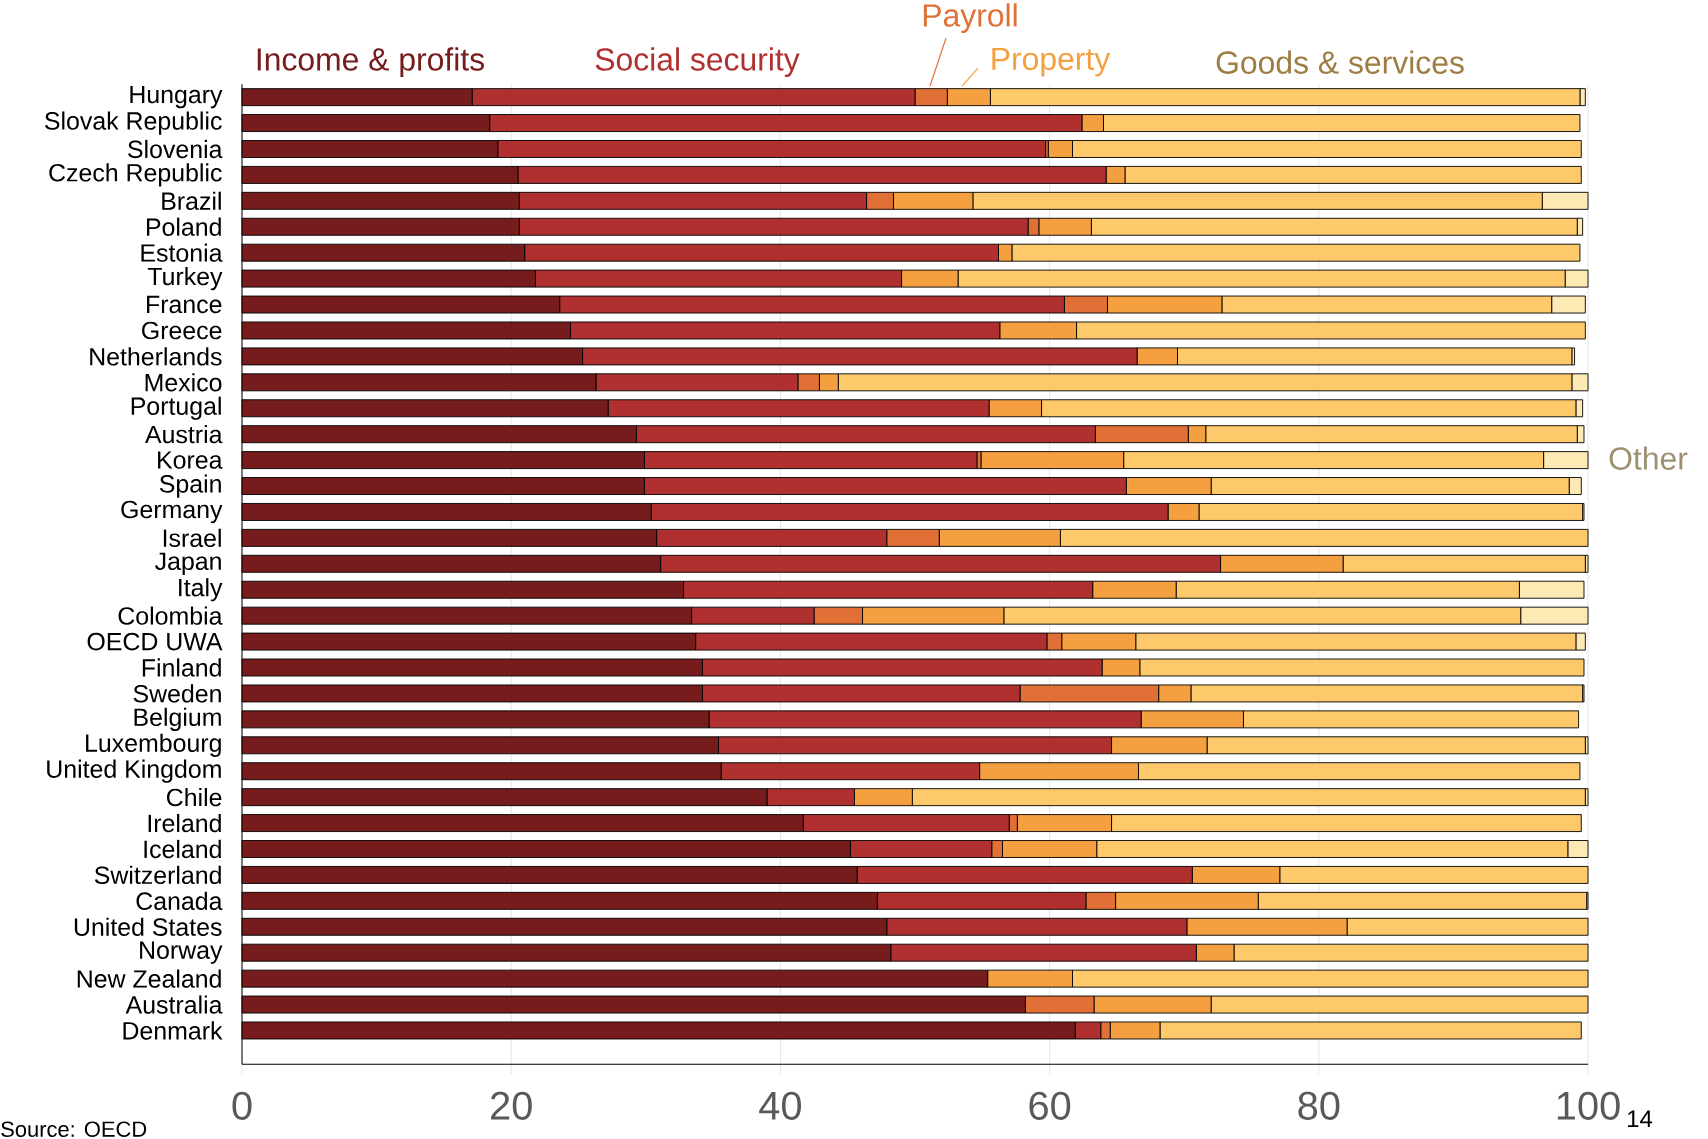 Image resolution: width=1708 pixels, height=1139 pixels. What do you see at coordinates (1340, 62) in the screenshot?
I see `series-label: Goods & services` at bounding box center [1340, 62].